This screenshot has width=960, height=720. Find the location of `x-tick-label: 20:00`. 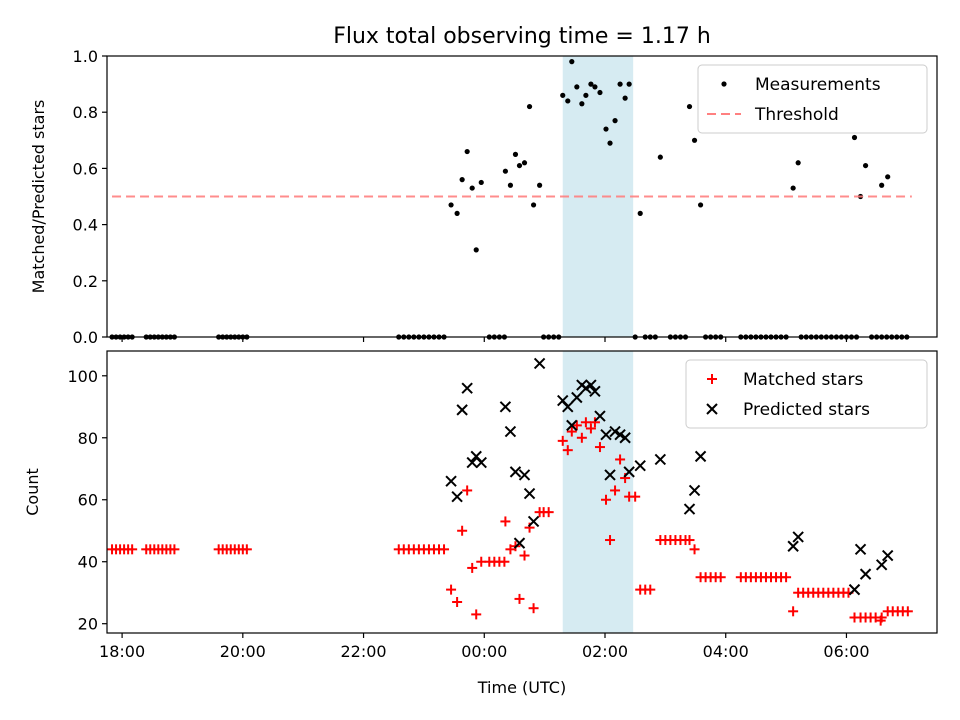

x-tick-label: 20:00 is located at coordinates (243, 651).